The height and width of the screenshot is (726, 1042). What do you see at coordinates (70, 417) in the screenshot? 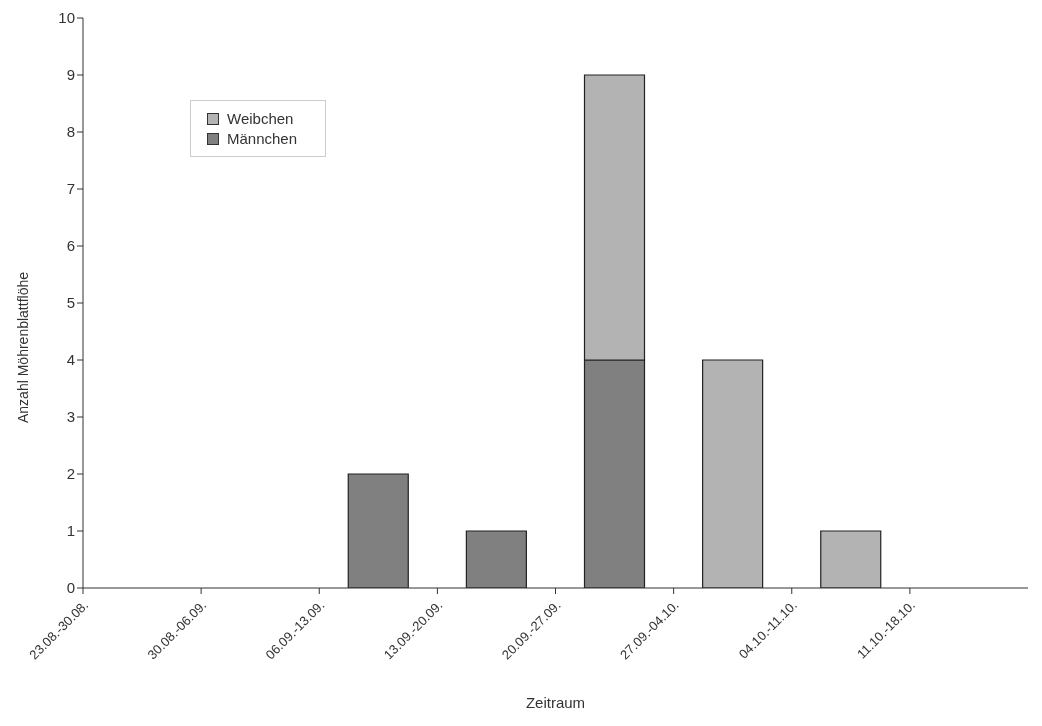
I see `y-tick-label: 3` at bounding box center [70, 417].